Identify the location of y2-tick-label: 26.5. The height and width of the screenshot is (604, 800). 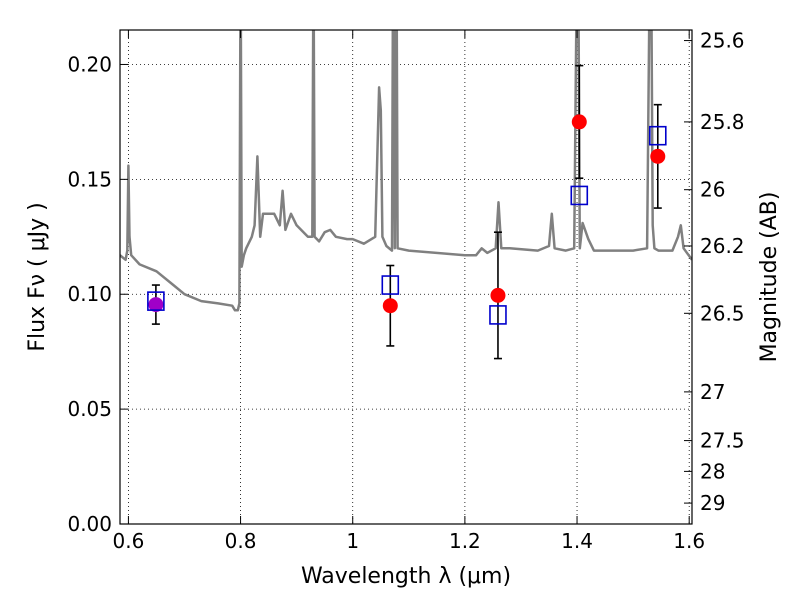
(722, 313).